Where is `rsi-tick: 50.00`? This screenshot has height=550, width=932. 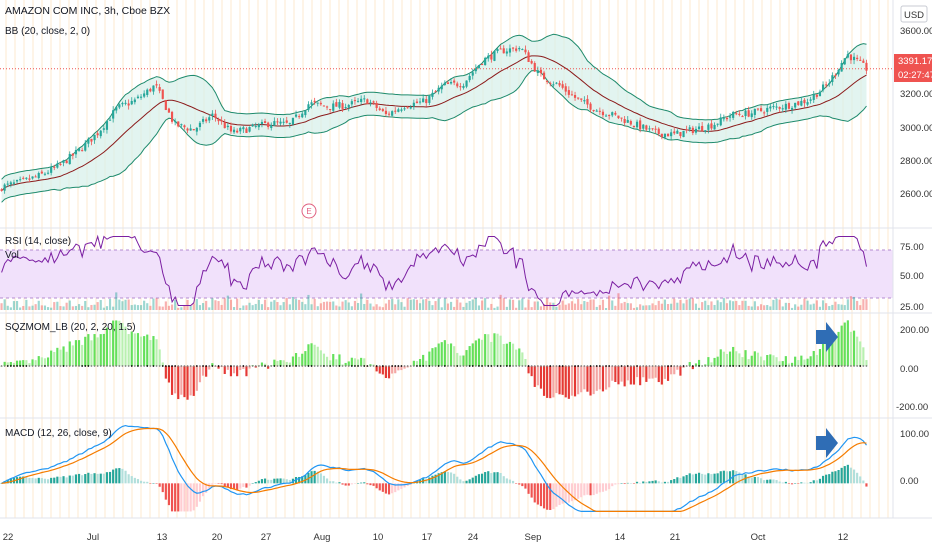
rsi-tick: 50.00 is located at coordinates (912, 276).